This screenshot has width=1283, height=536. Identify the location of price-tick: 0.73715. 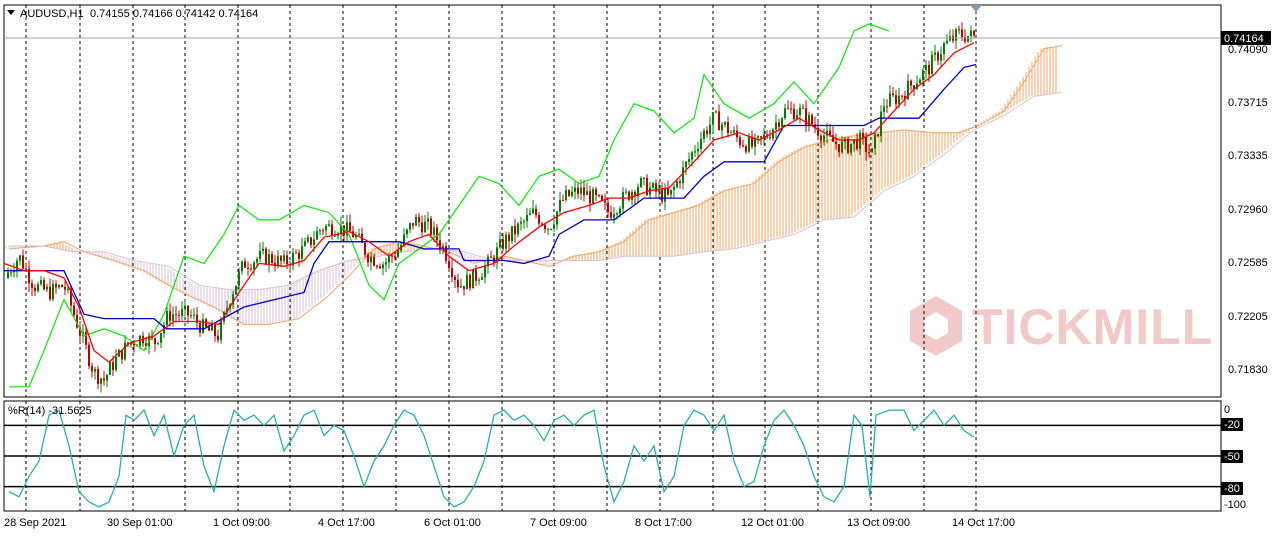
(1248, 103).